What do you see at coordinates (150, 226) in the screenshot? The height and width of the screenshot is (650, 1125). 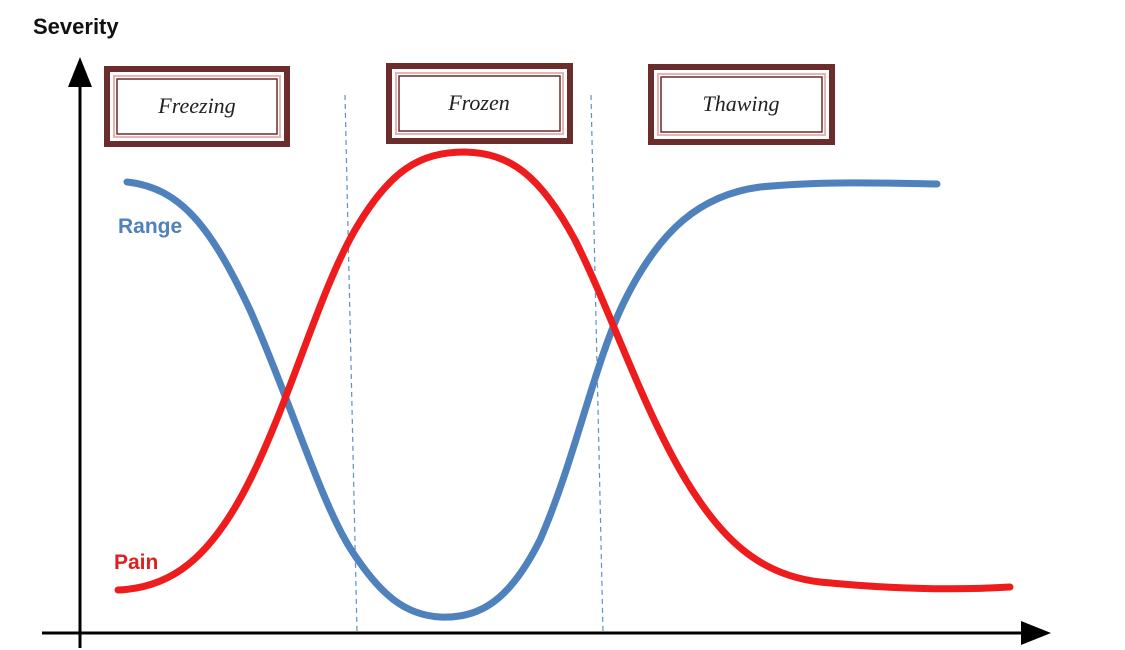 I see `range-label: Range` at bounding box center [150, 226].